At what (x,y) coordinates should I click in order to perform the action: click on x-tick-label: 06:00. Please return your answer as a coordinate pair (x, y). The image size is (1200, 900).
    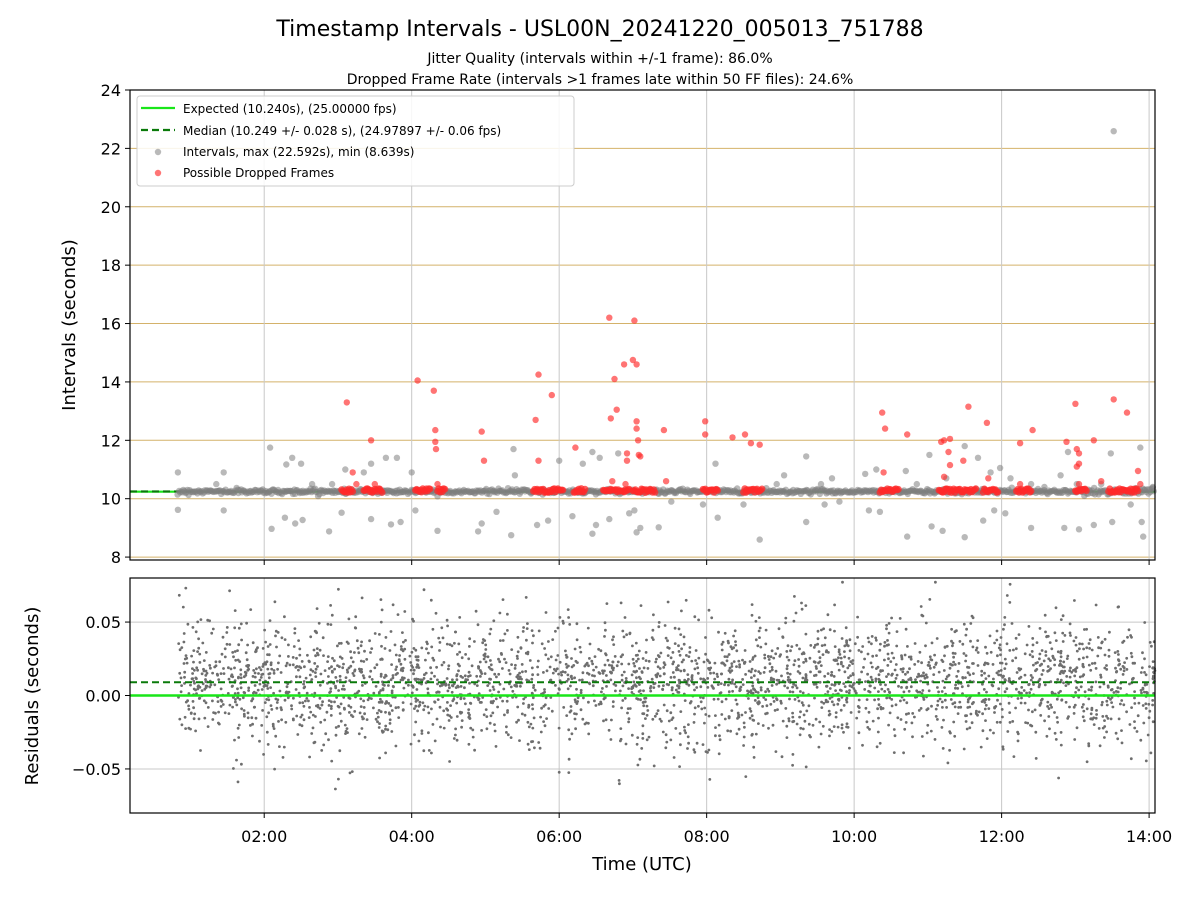
    Looking at the image, I should click on (559, 836).